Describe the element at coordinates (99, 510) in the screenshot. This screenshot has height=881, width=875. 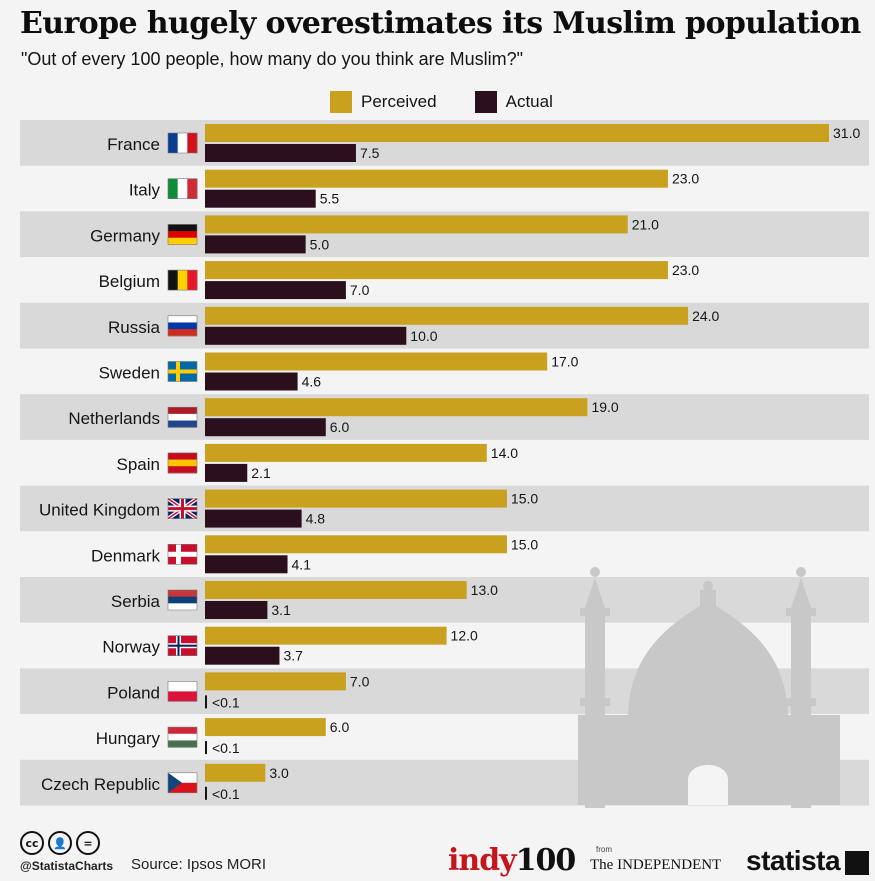
I see `category-label: United Kingdom` at that location.